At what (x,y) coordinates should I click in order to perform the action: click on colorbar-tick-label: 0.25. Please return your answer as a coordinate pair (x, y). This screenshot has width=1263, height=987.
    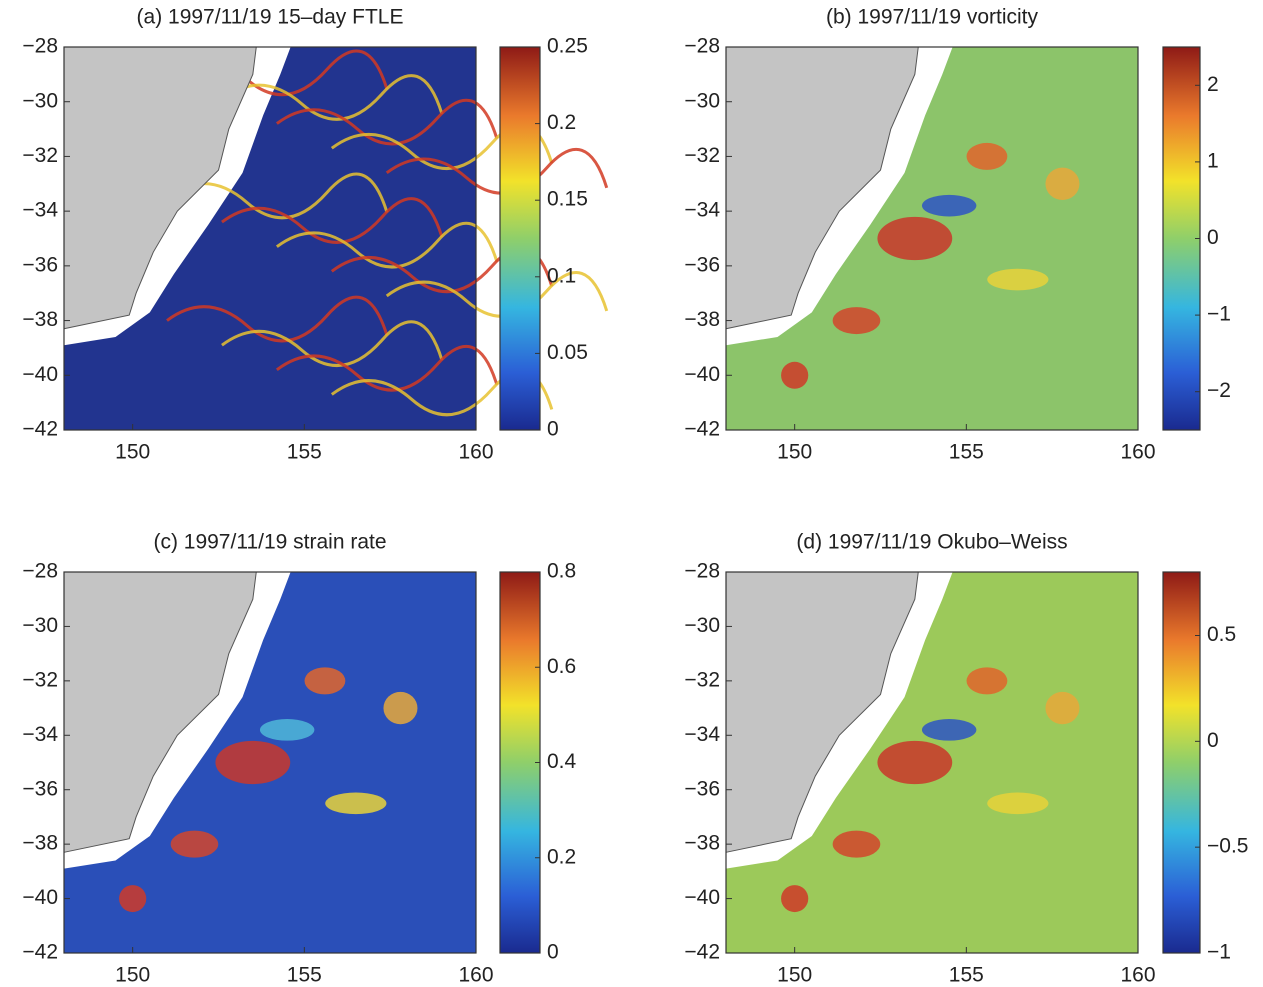
    Looking at the image, I should click on (567, 46).